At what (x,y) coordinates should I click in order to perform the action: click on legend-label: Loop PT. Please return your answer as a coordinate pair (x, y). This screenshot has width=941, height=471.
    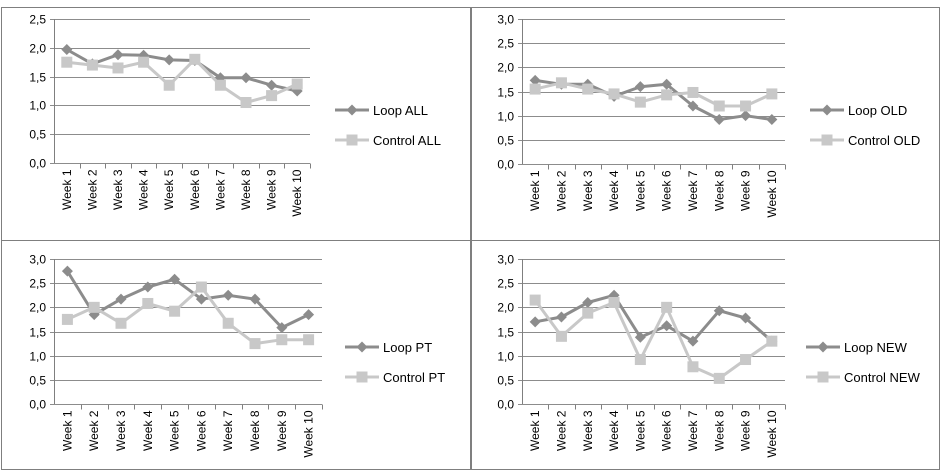
    Looking at the image, I should click on (407, 347).